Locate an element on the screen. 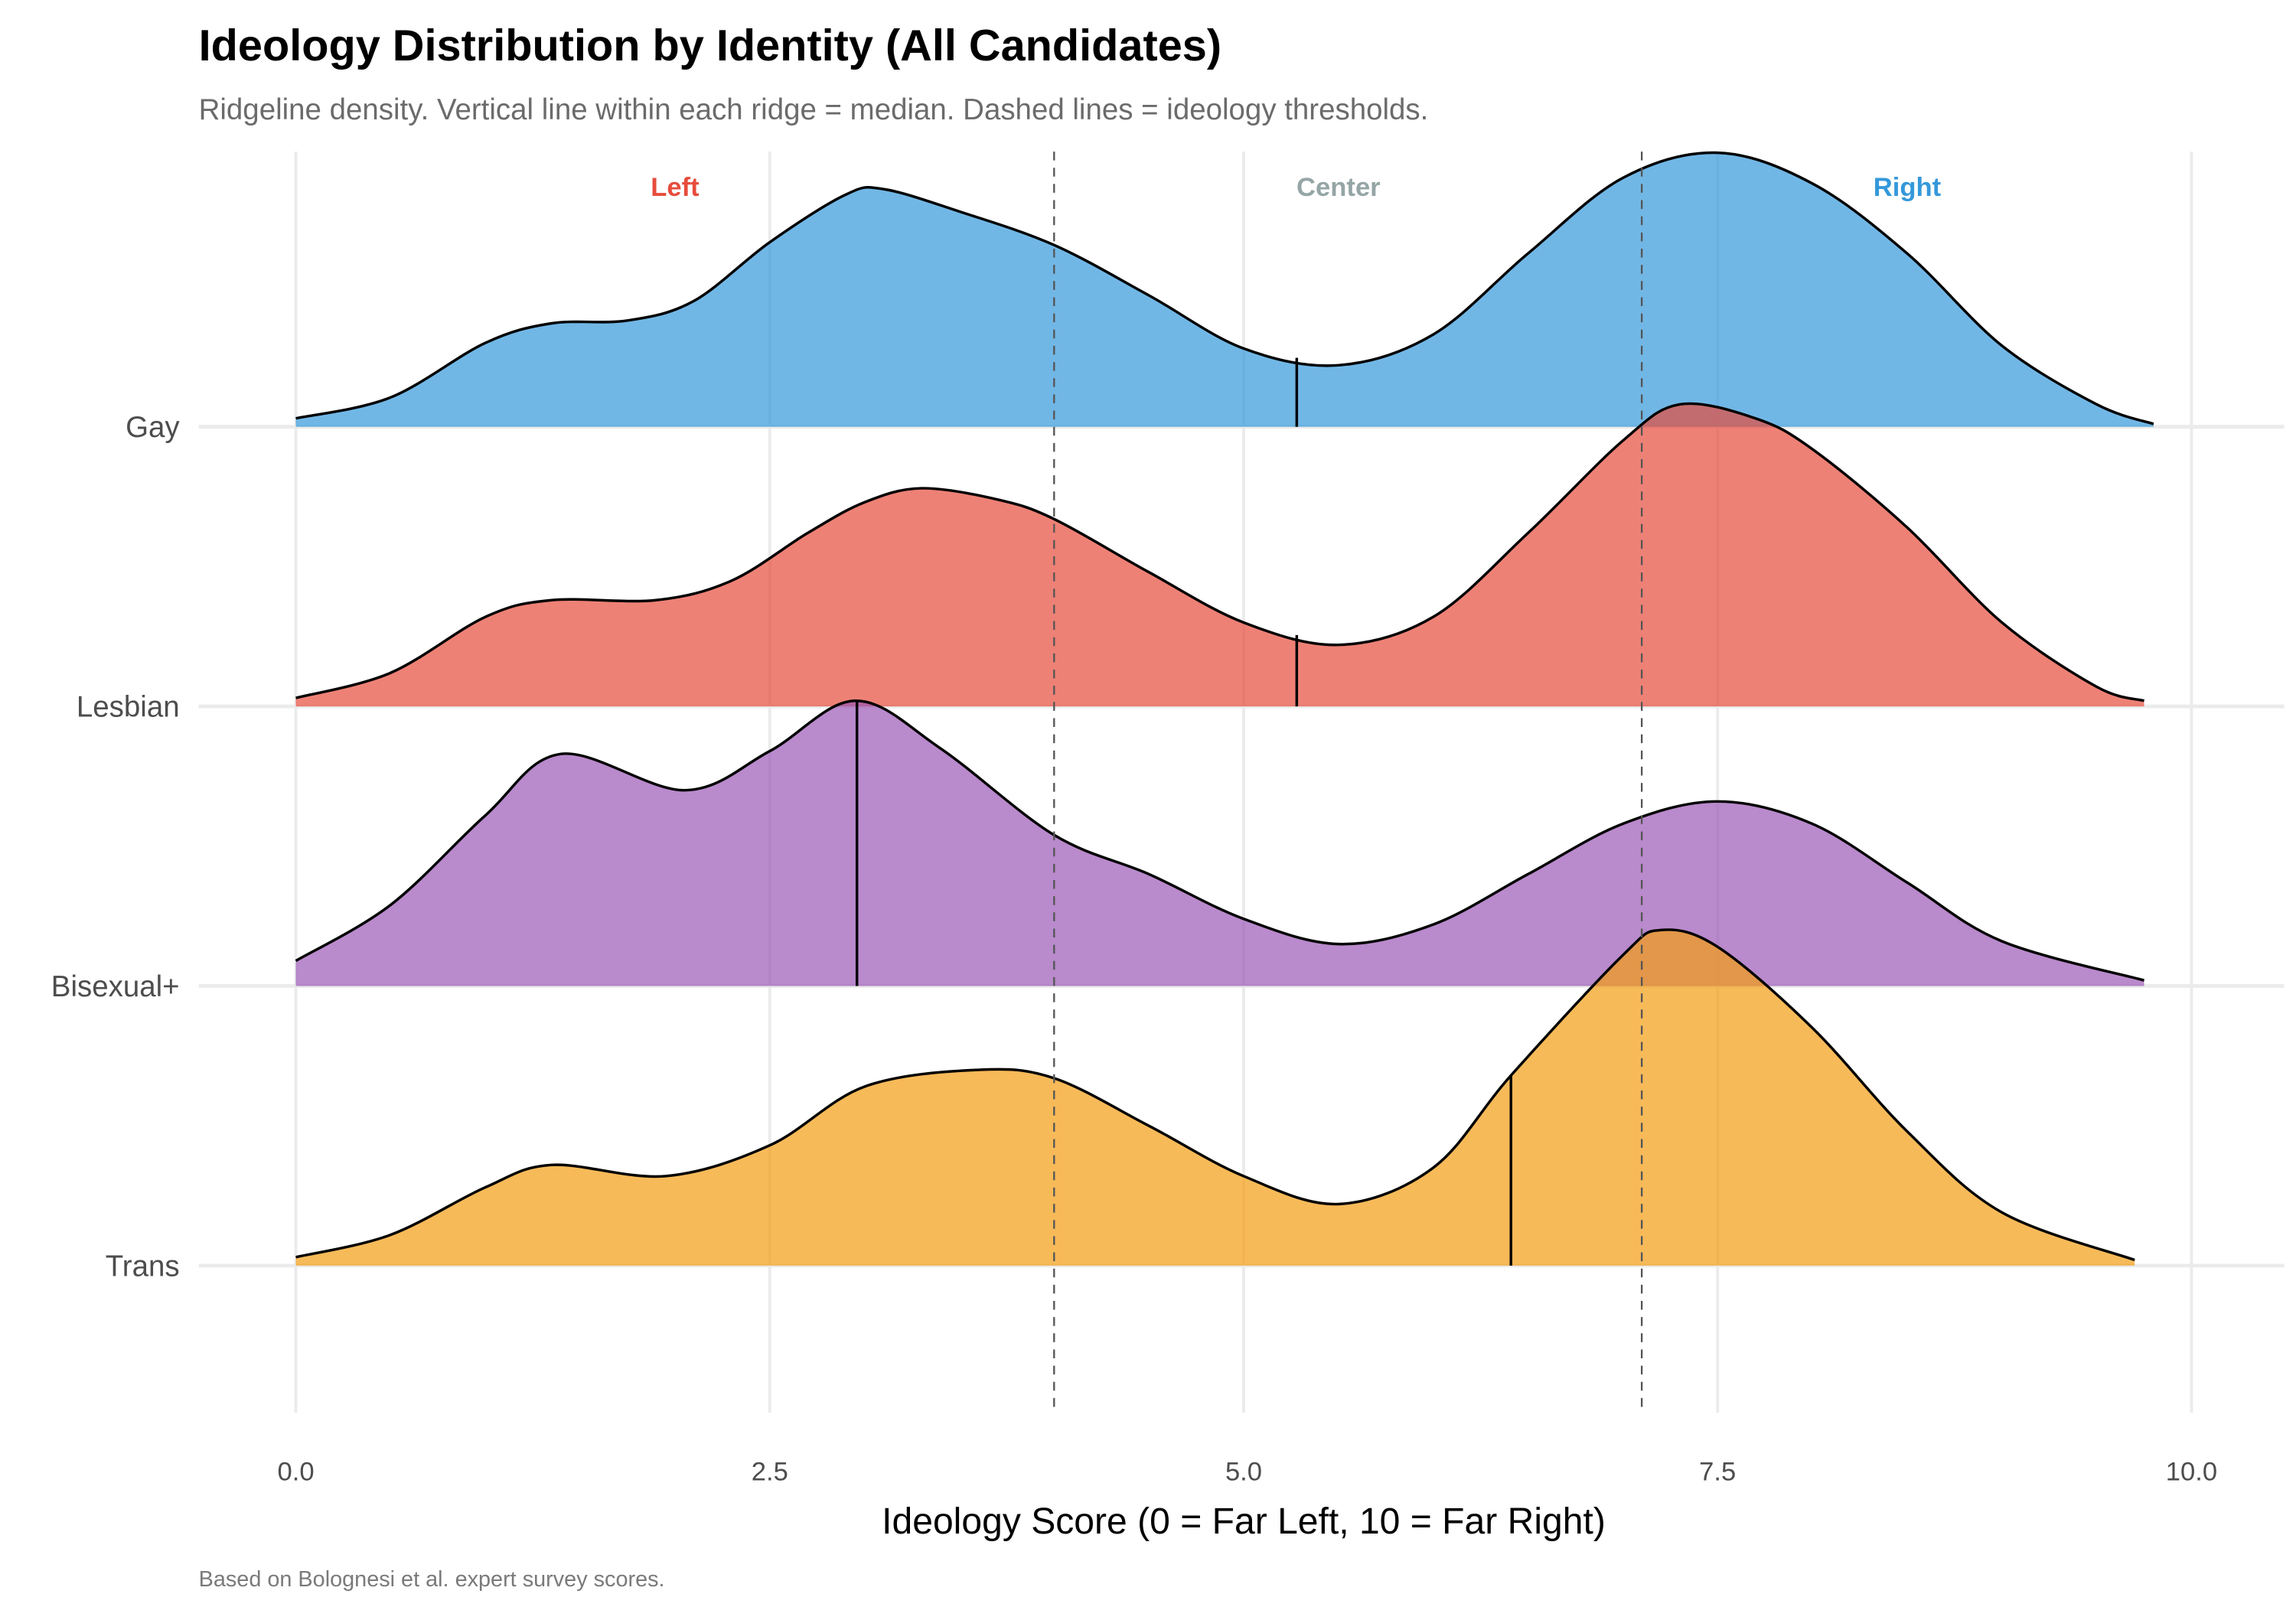 Image resolution: width=2296 pixels, height=1607 pixels. ridge-gay is located at coordinates (1224, 289).